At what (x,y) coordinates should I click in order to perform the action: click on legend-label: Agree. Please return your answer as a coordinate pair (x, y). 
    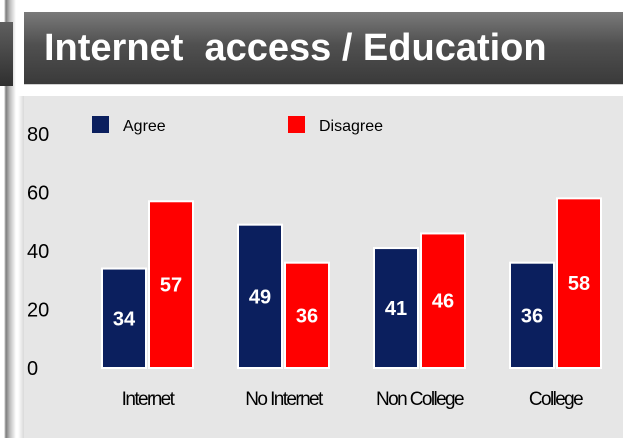
    Looking at the image, I should click on (144, 126).